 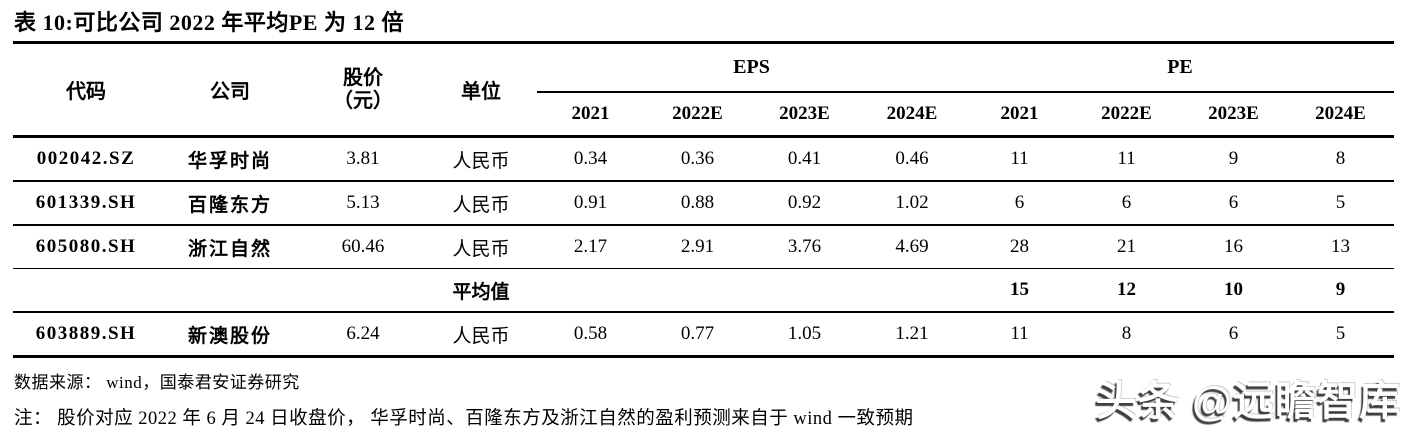 What do you see at coordinates (590, 159) in the screenshot?
I see `cell-eps-2021: 0.34` at bounding box center [590, 159].